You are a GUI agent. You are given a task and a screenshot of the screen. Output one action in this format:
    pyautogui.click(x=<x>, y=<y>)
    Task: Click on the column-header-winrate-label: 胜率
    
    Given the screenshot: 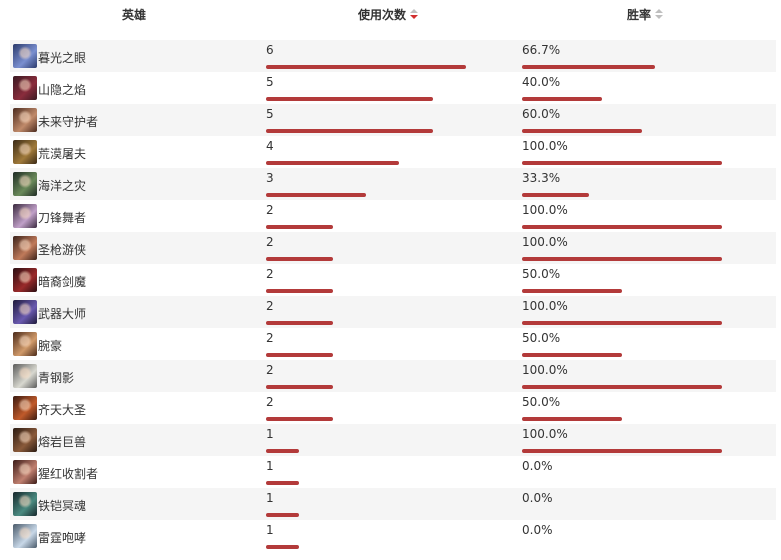 What is the action you would take?
    pyautogui.click(x=639, y=15)
    